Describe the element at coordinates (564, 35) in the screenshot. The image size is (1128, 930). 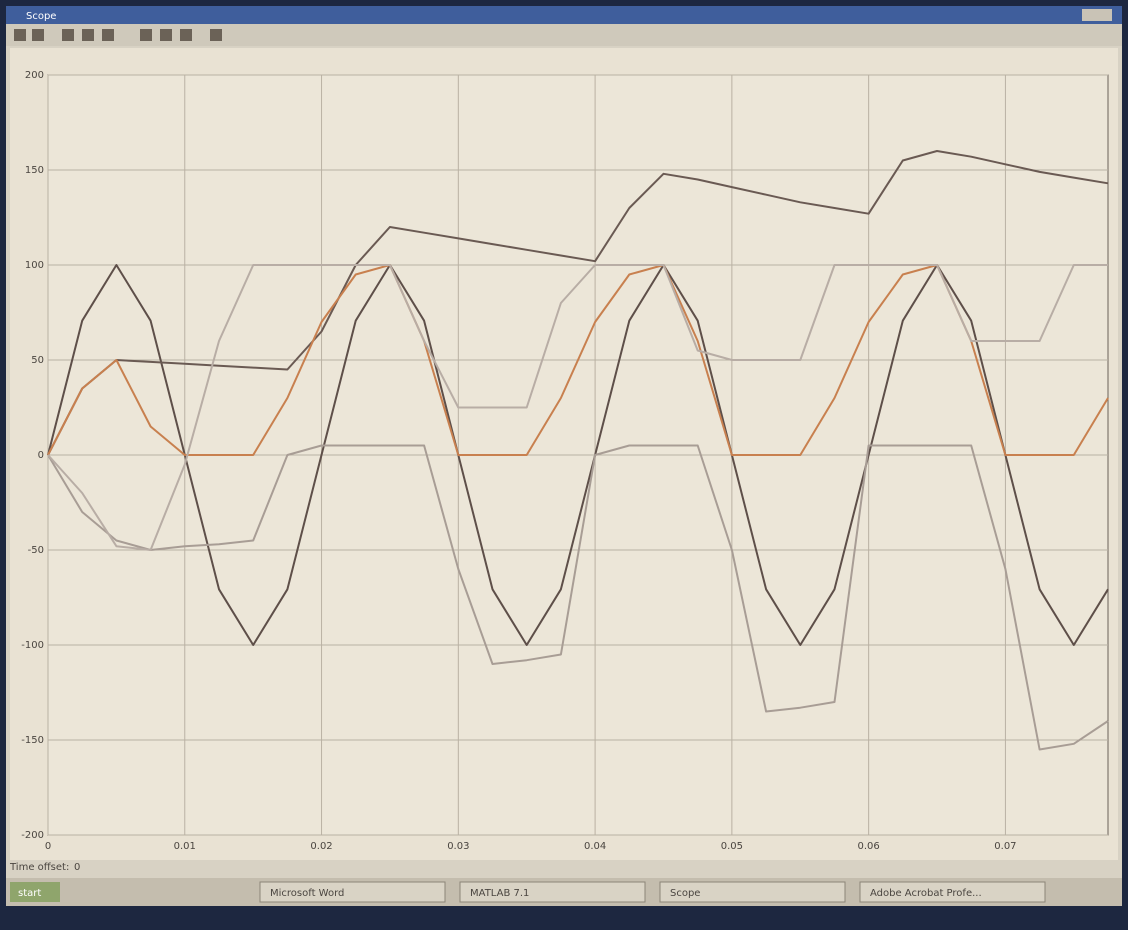
I see `toolbar` at that location.